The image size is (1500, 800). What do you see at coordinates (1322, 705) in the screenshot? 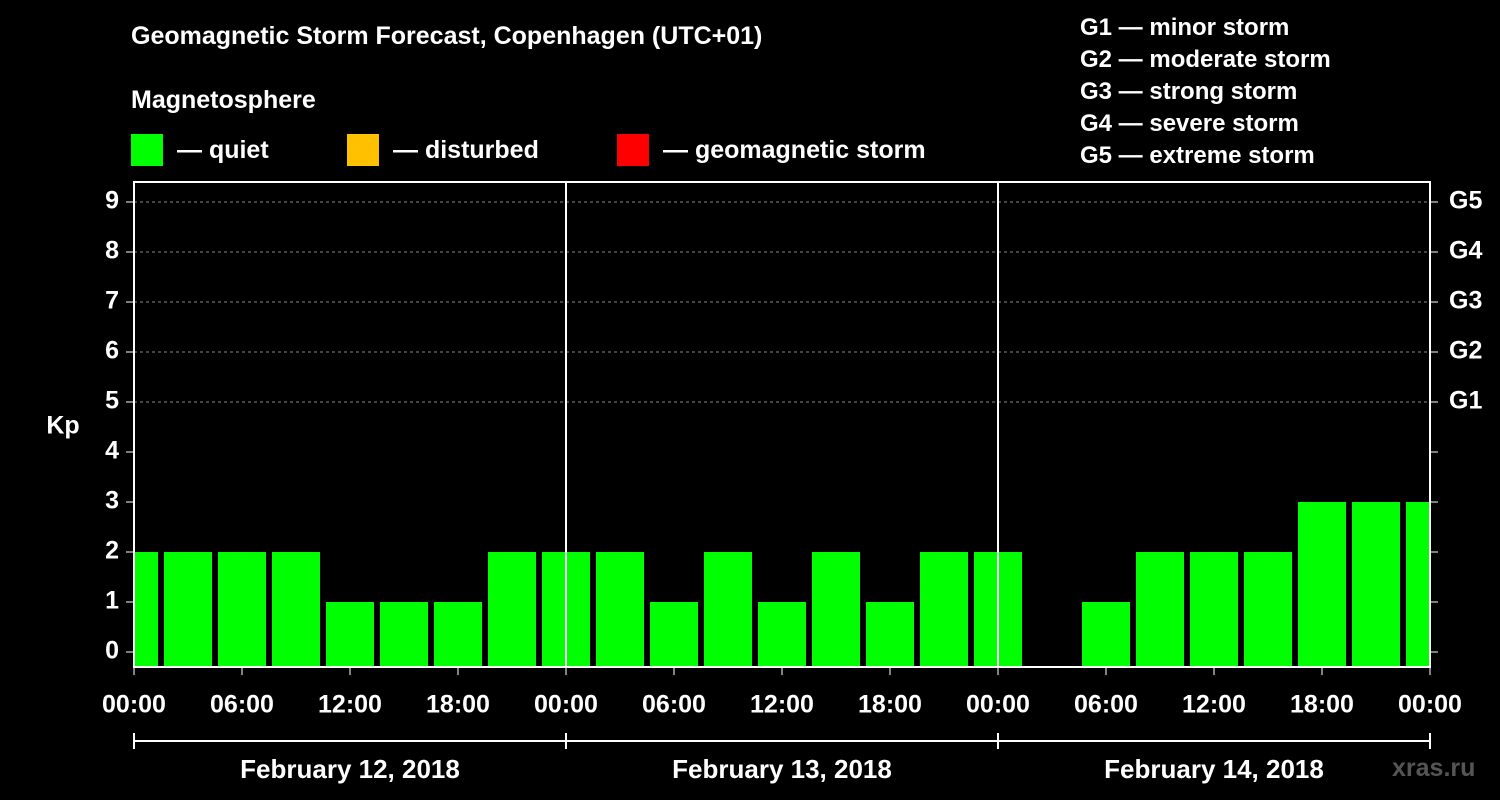
I see `x-tick-label-11: 18:00` at bounding box center [1322, 705].